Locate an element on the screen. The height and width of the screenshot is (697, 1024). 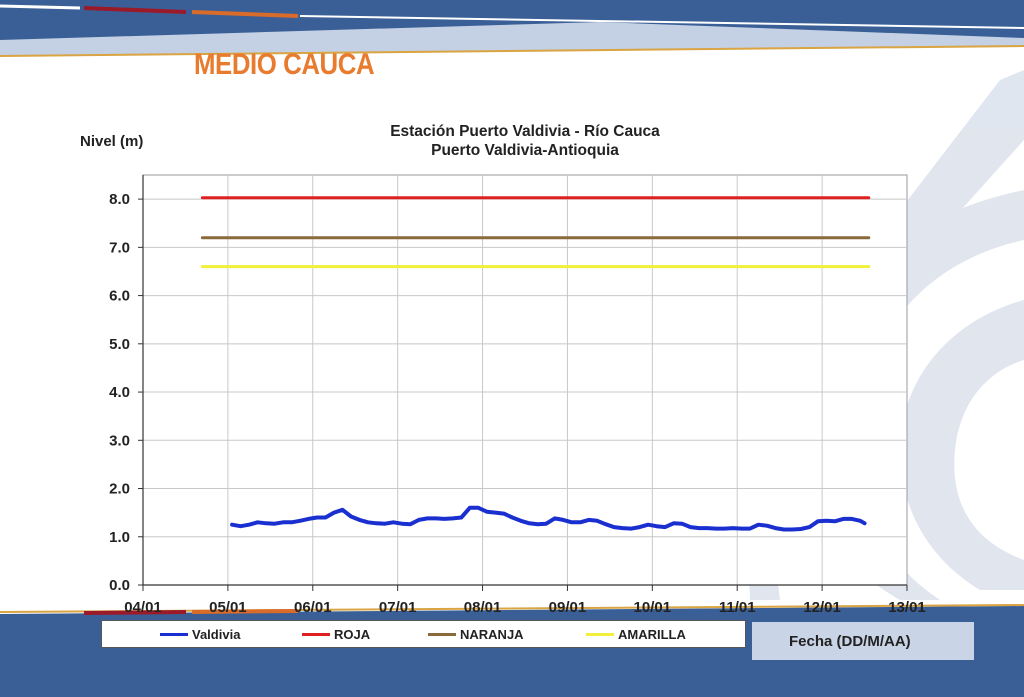
legend-label-roja: ROJA is located at coordinates (352, 634).